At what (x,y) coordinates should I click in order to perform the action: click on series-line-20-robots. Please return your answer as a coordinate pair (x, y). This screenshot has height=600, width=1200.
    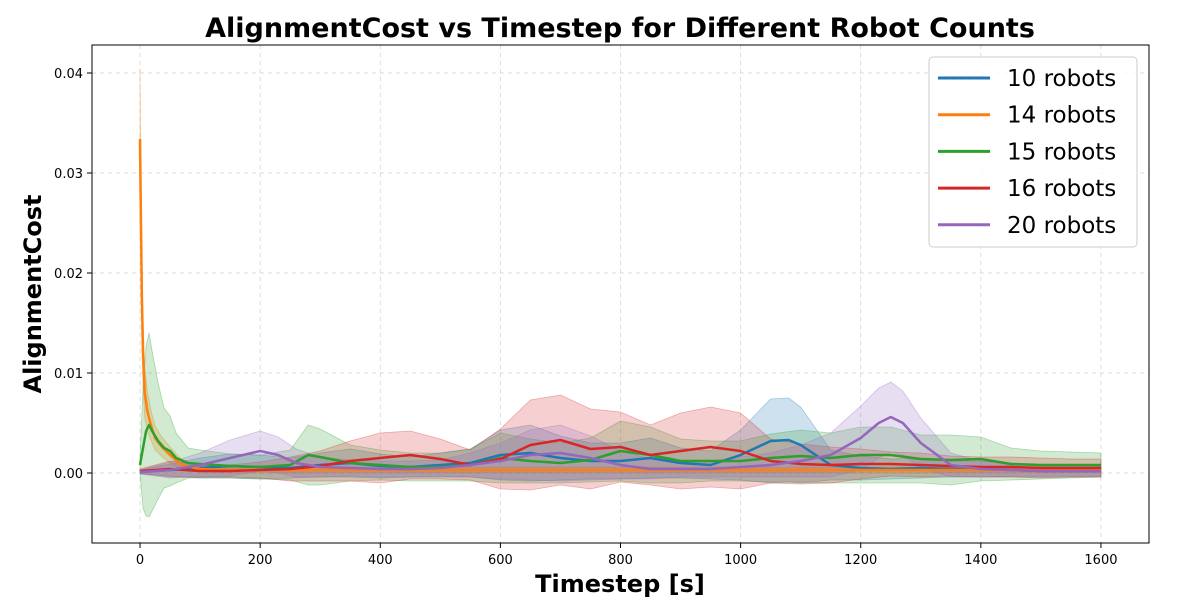
    Looking at the image, I should click on (620, 444).